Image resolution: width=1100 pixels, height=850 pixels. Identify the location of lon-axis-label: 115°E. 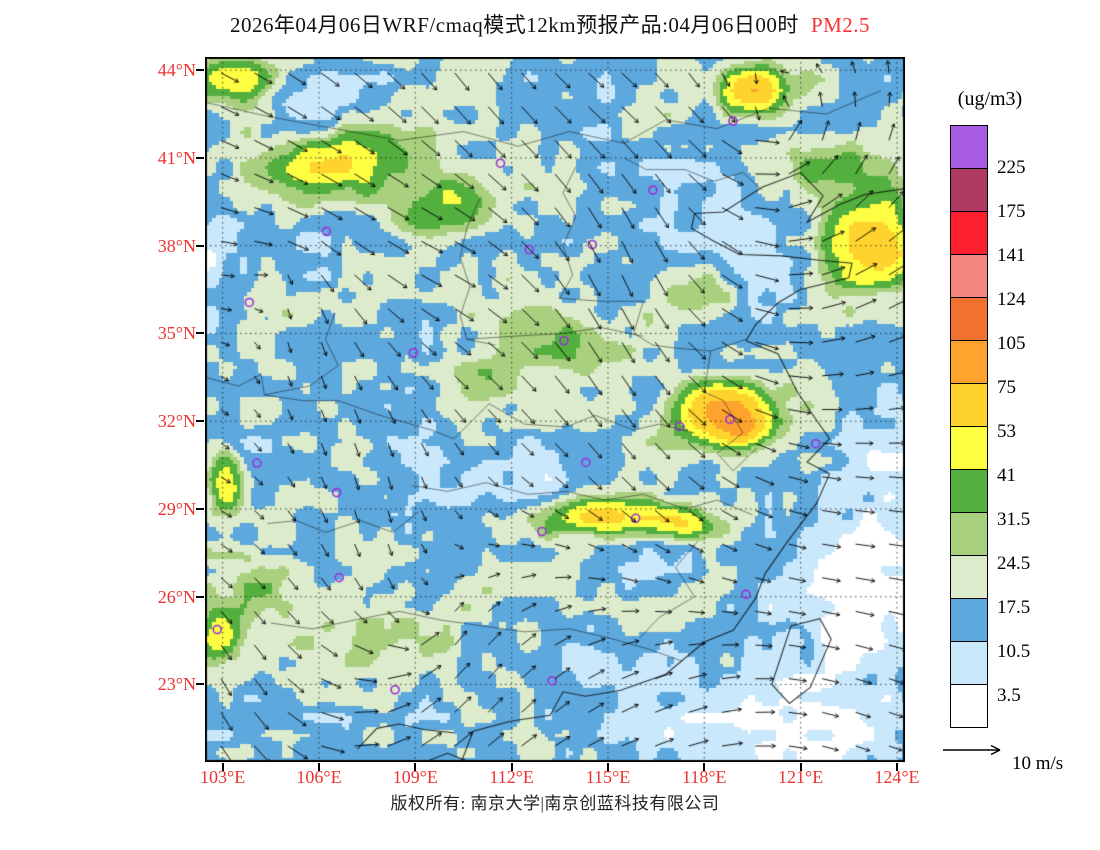
(608, 777).